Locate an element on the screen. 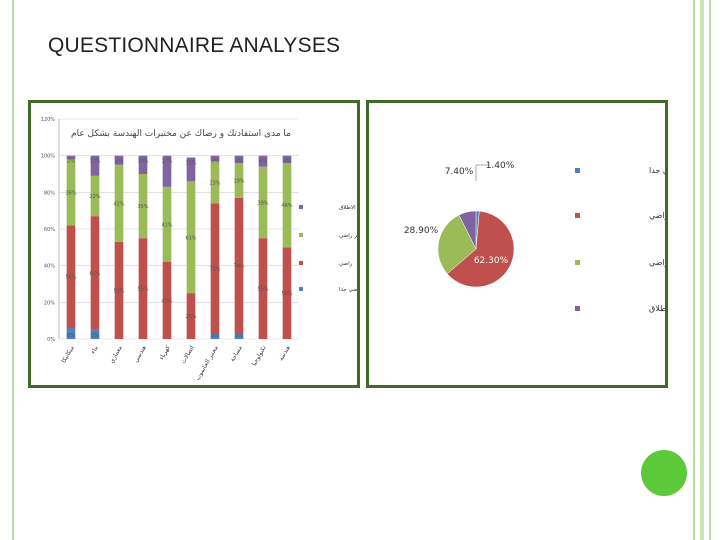 The height and width of the screenshot is (540, 720). y-tick-label: 100% is located at coordinates (48, 157).